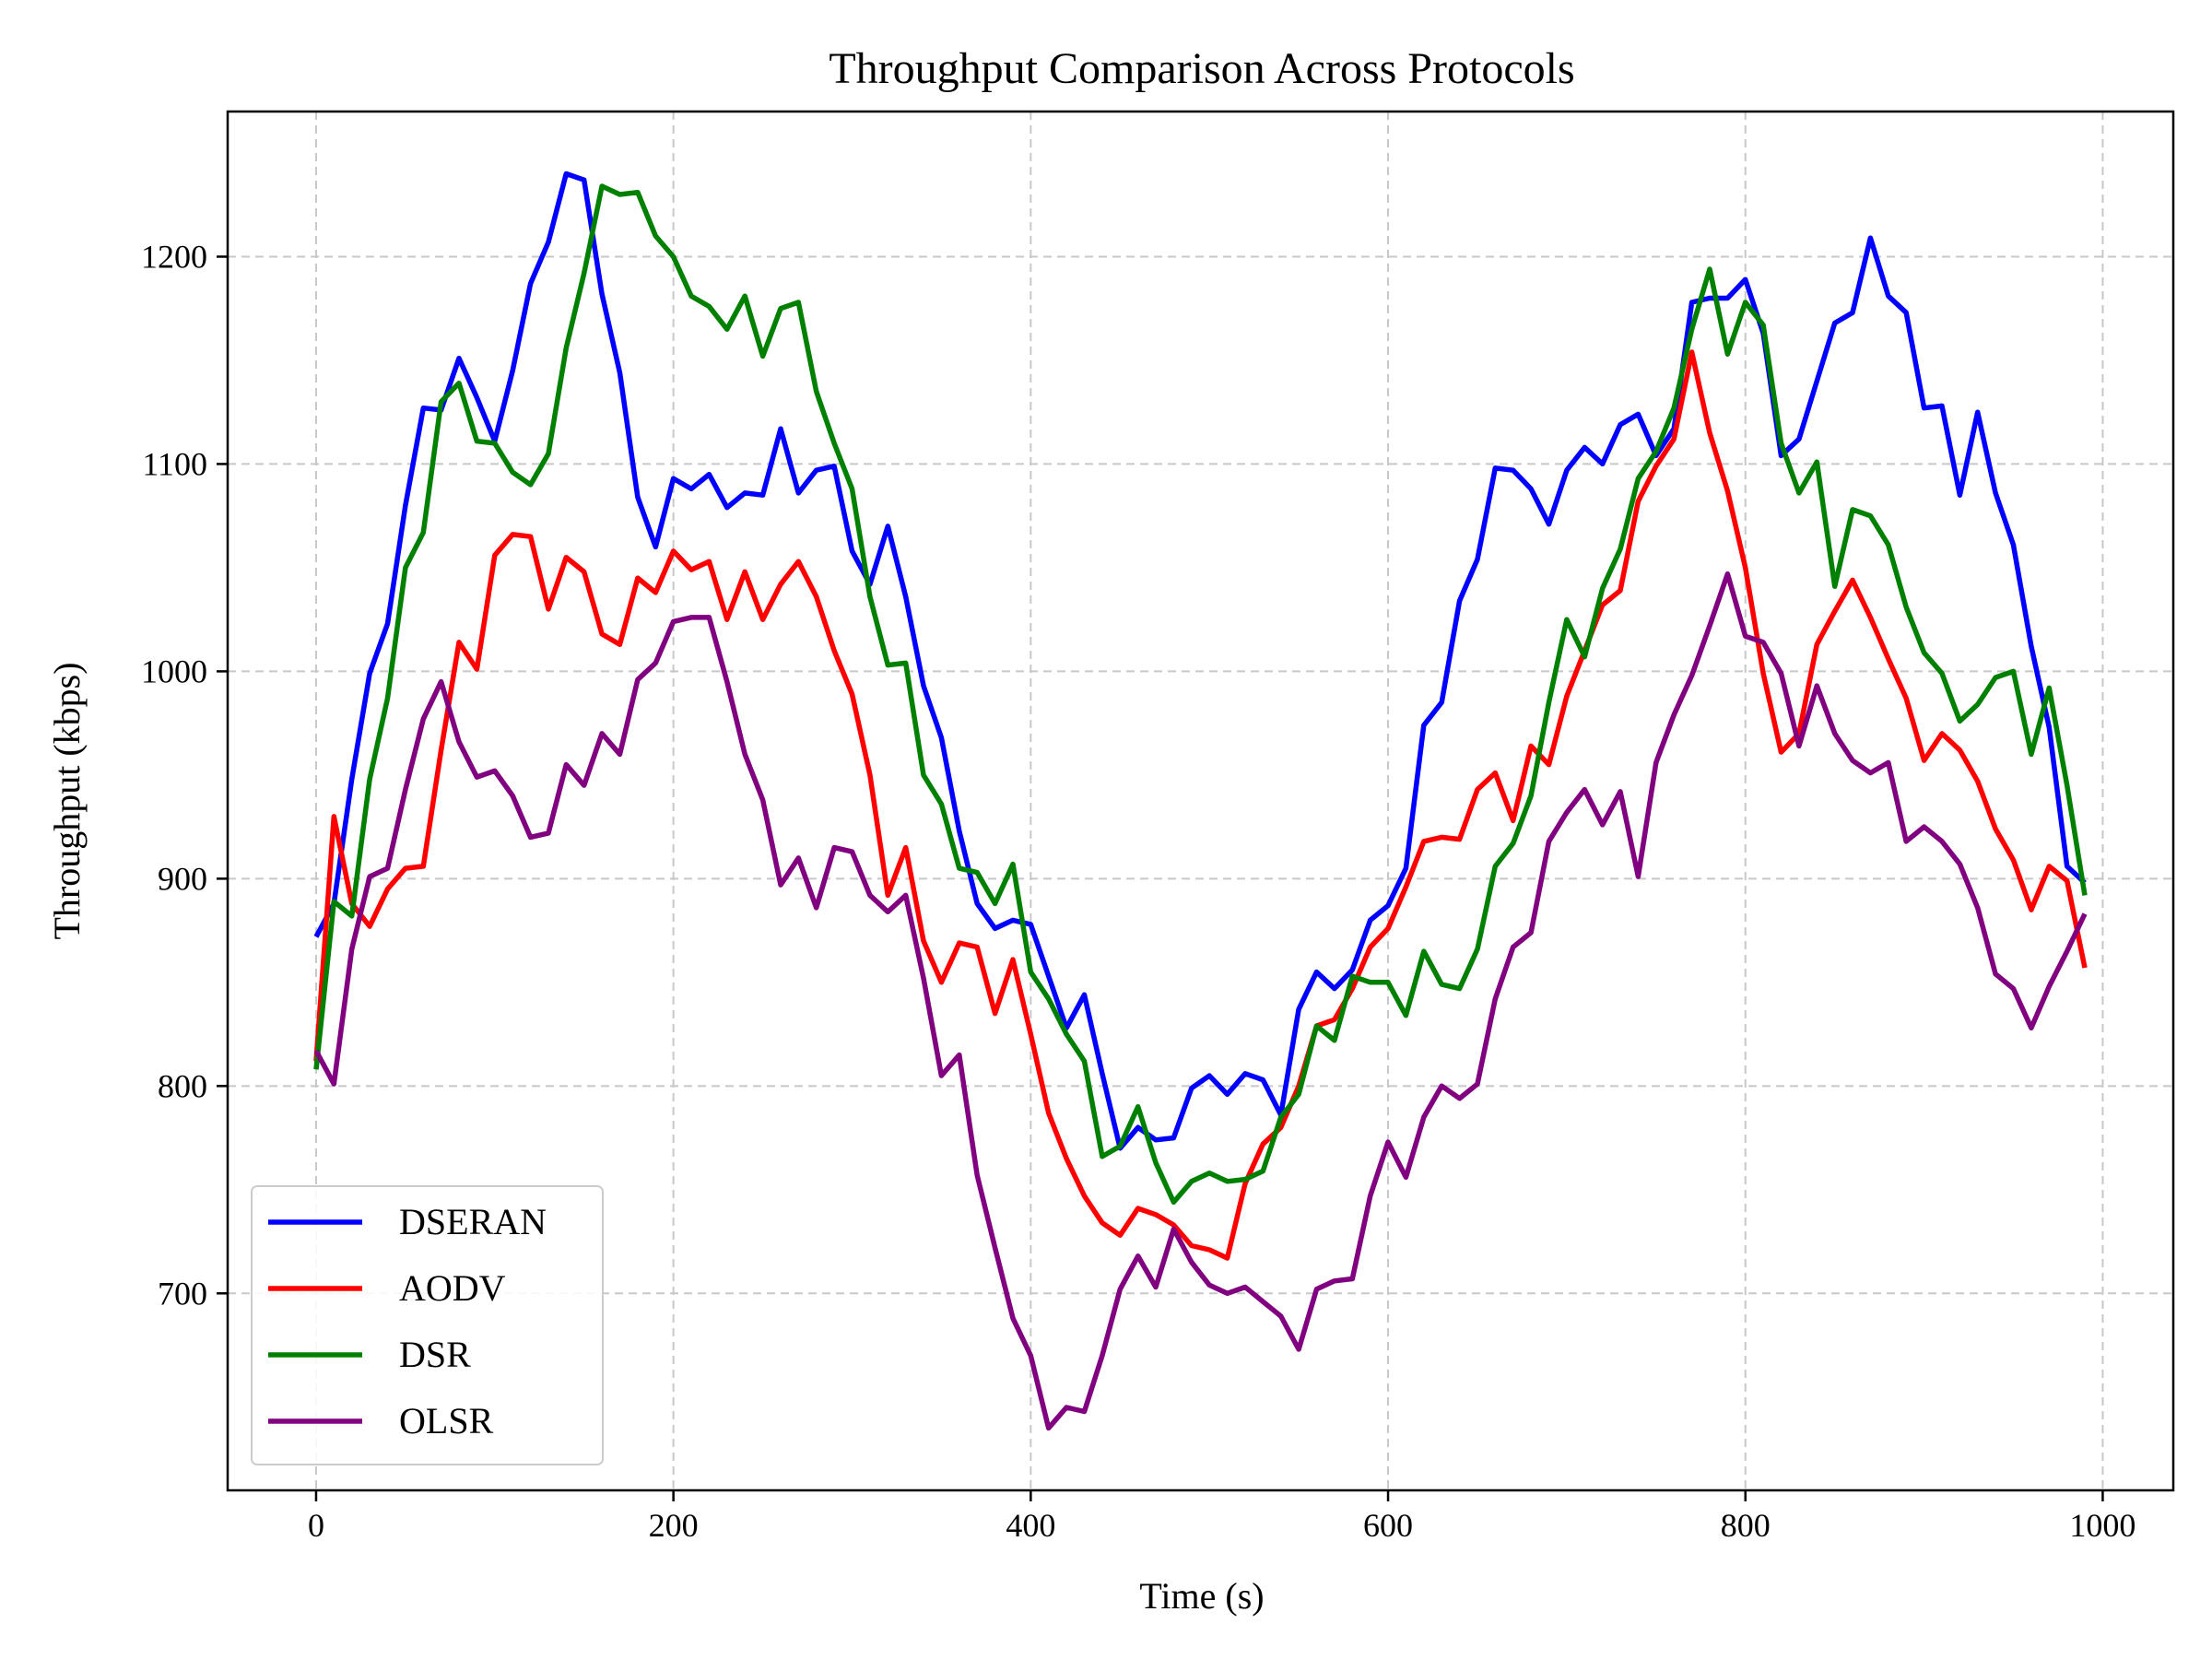 The image size is (2212, 1659). I want to click on y-tick-label: 1100, so click(174, 463).